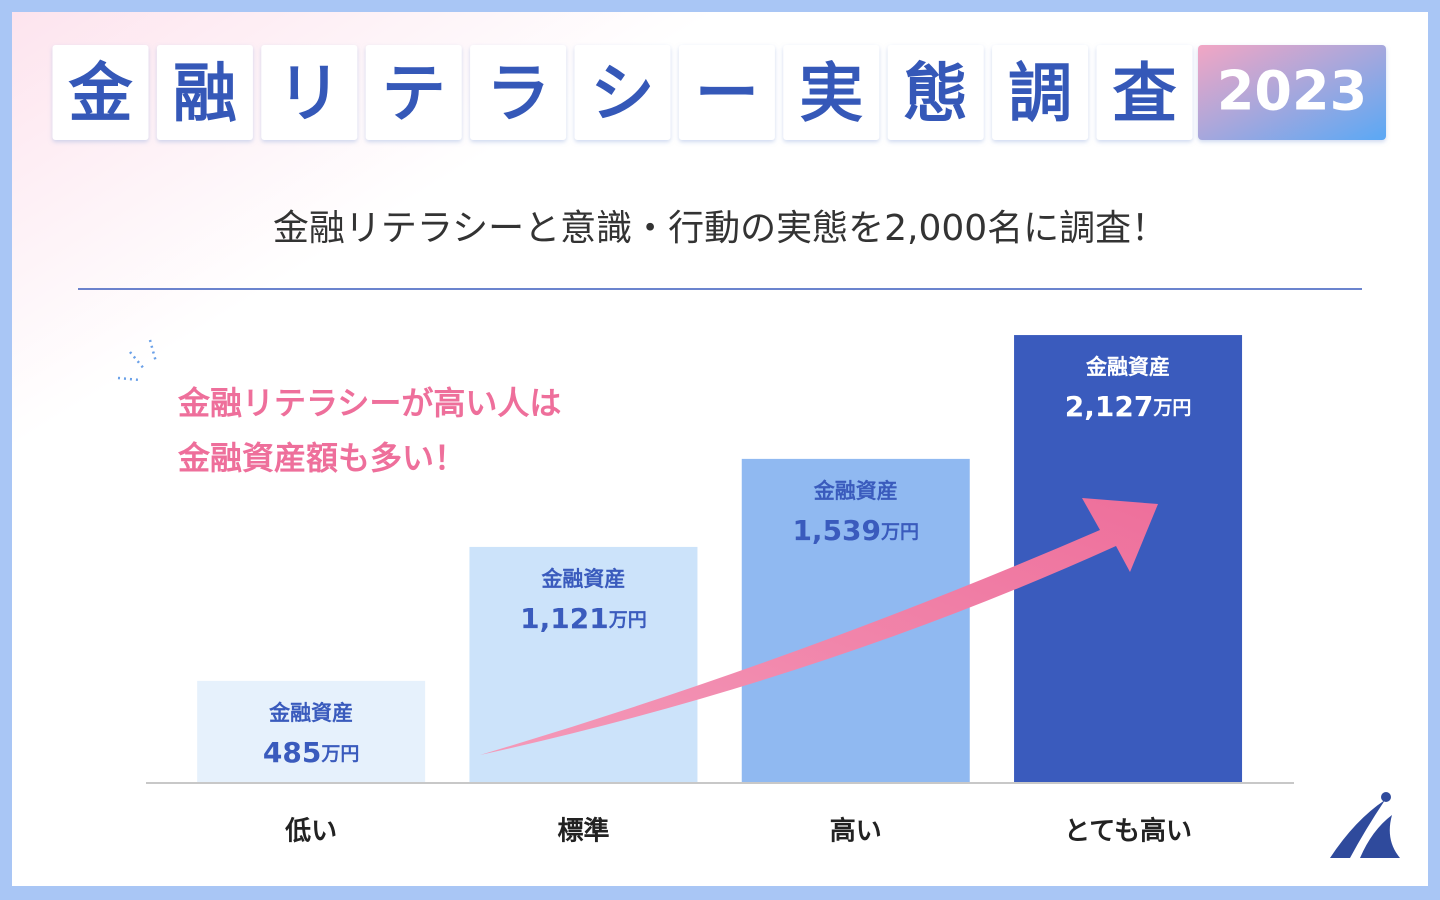 This screenshot has width=1440, height=900. What do you see at coordinates (1365, 825) in the screenshot?
I see `logo` at bounding box center [1365, 825].